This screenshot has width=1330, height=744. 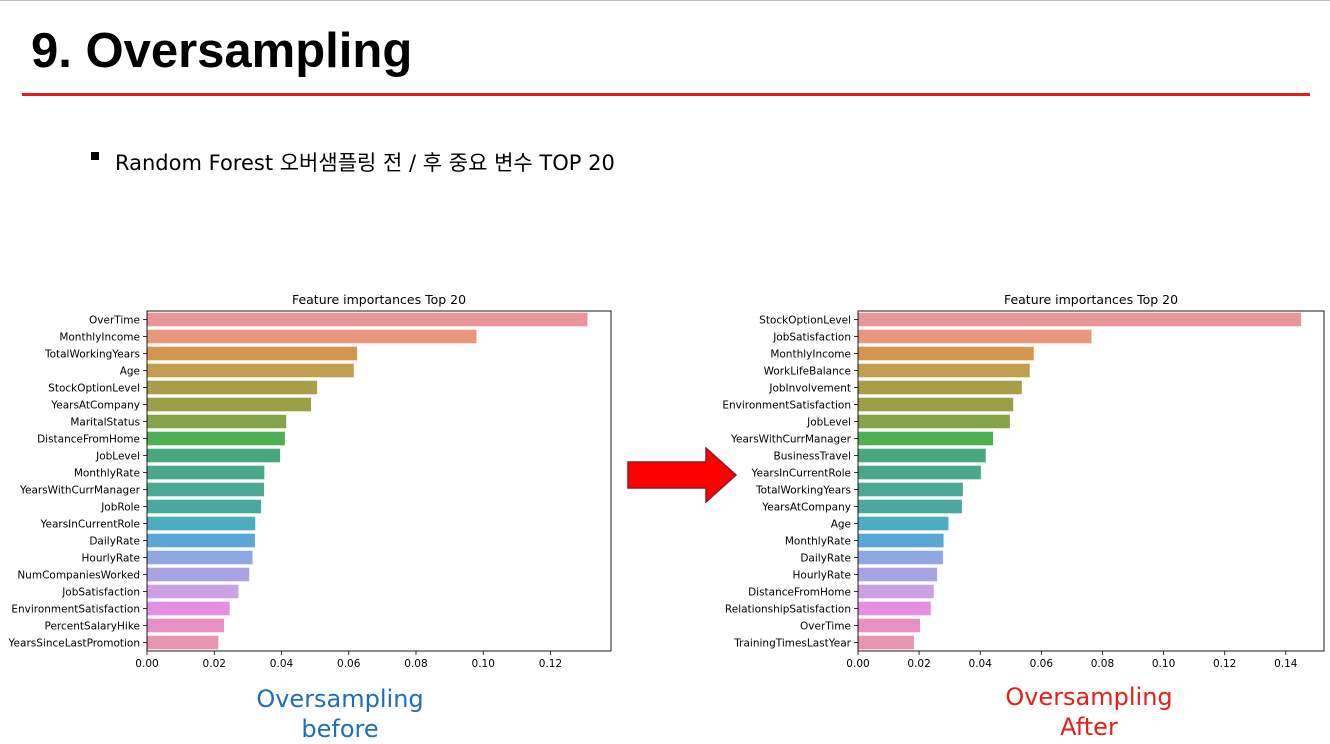 What do you see at coordinates (799, 592) in the screenshot?
I see `y-tick-label: DistanceFromHome` at bounding box center [799, 592].